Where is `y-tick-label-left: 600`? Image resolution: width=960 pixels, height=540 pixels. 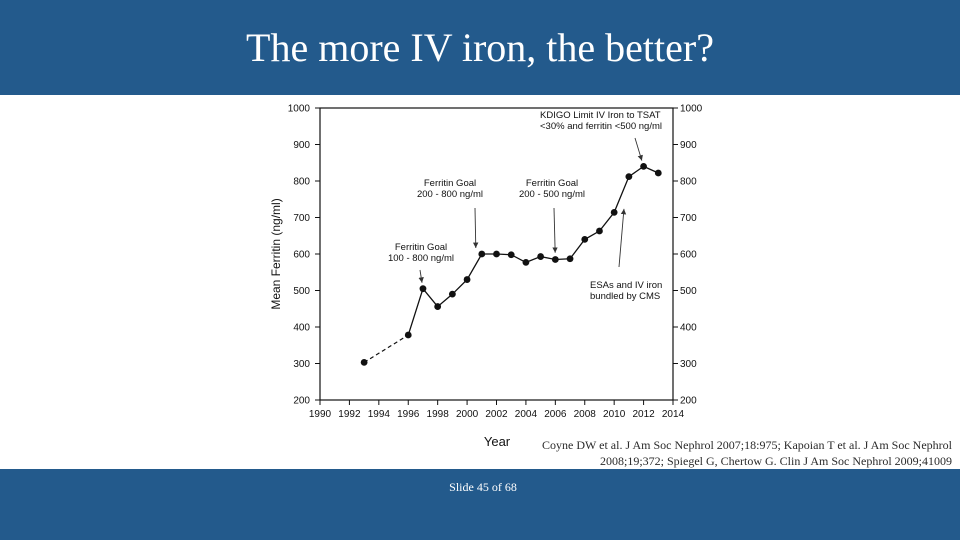
y-tick-label-left: 600 is located at coordinates (301, 255).